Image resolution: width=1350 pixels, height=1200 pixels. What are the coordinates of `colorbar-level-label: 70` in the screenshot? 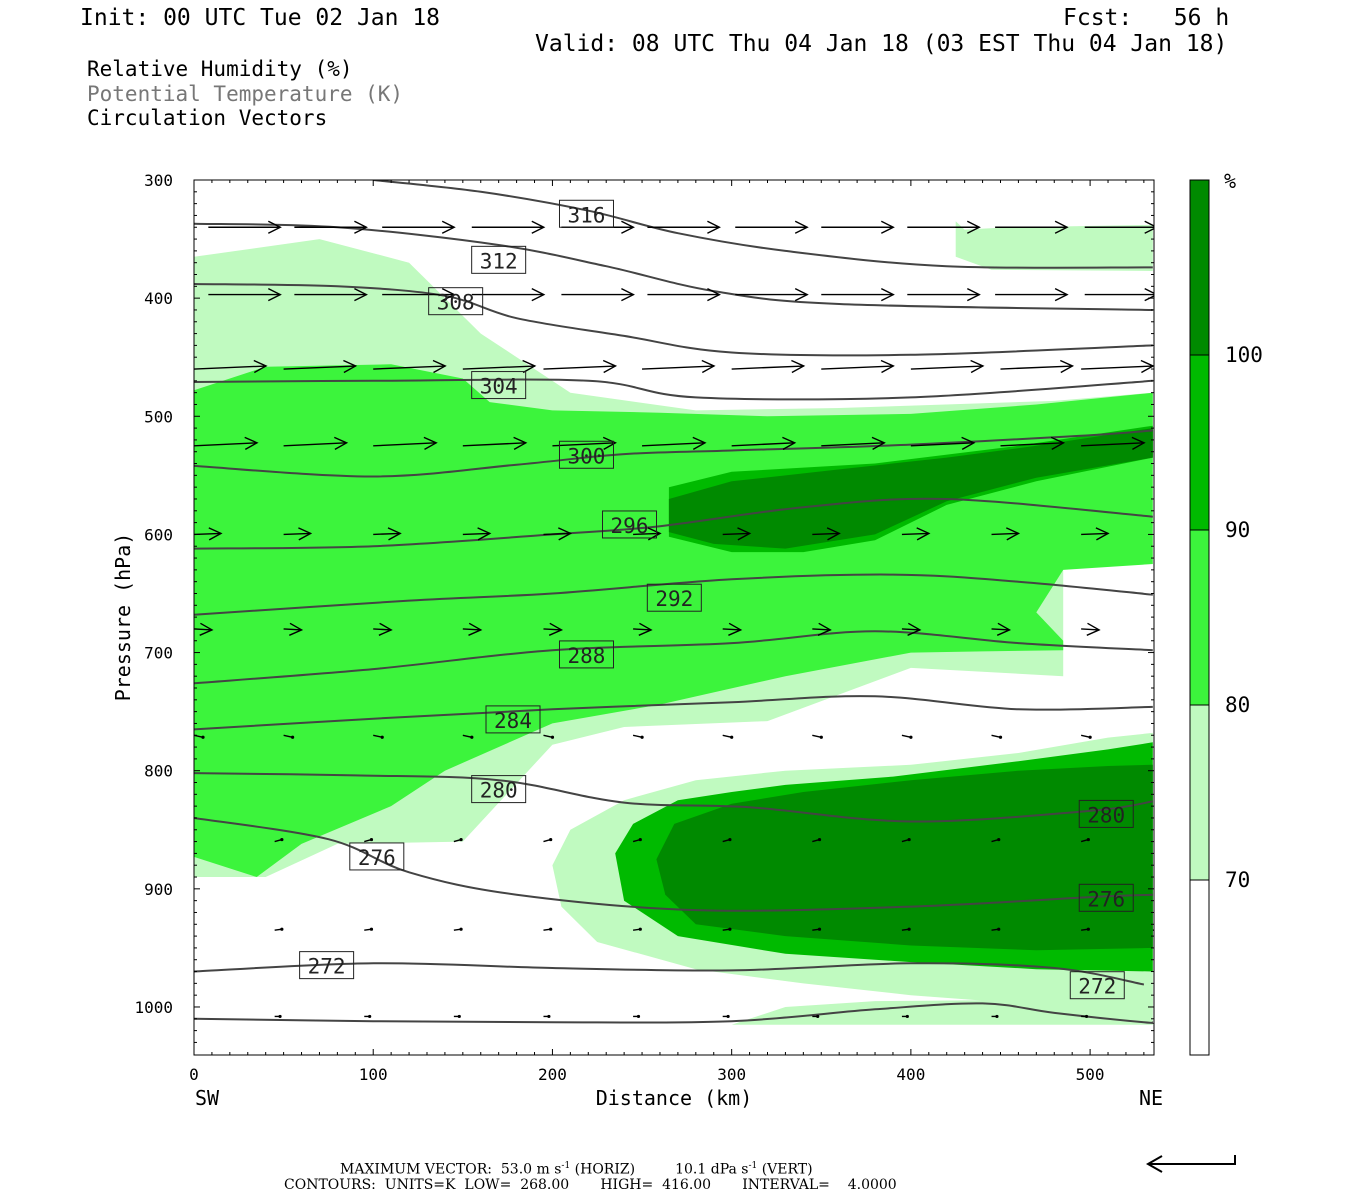 It's located at (1237, 880).